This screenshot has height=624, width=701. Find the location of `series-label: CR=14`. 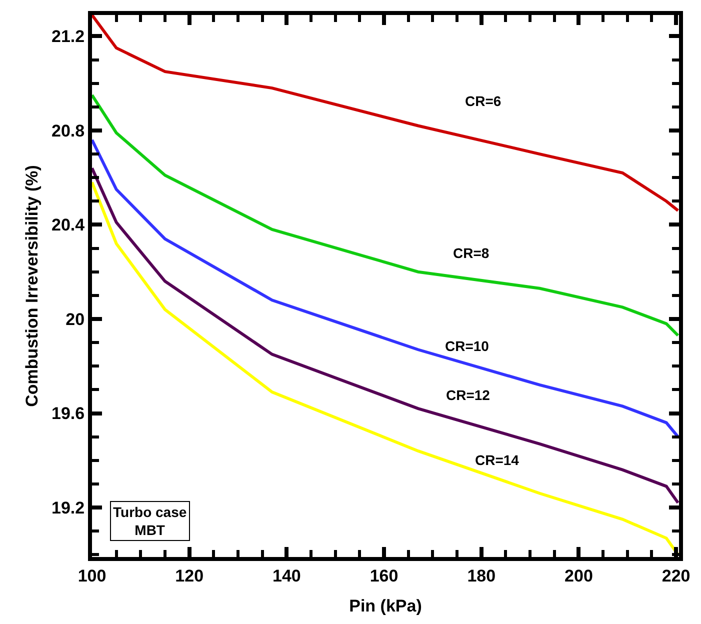

series-label: CR=14 is located at coordinates (497, 460).